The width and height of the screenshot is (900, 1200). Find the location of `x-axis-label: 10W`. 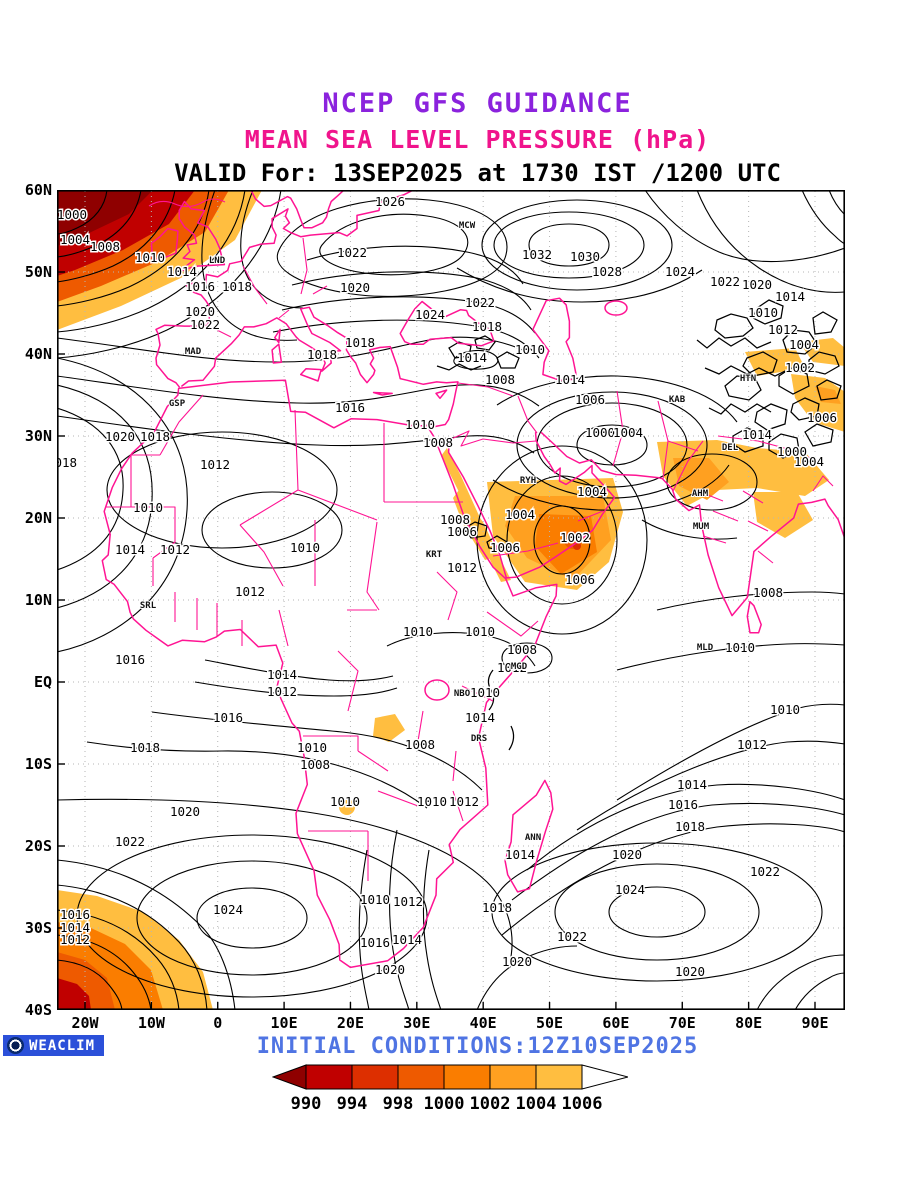

x-axis-label: 10W is located at coordinates (151, 1023).